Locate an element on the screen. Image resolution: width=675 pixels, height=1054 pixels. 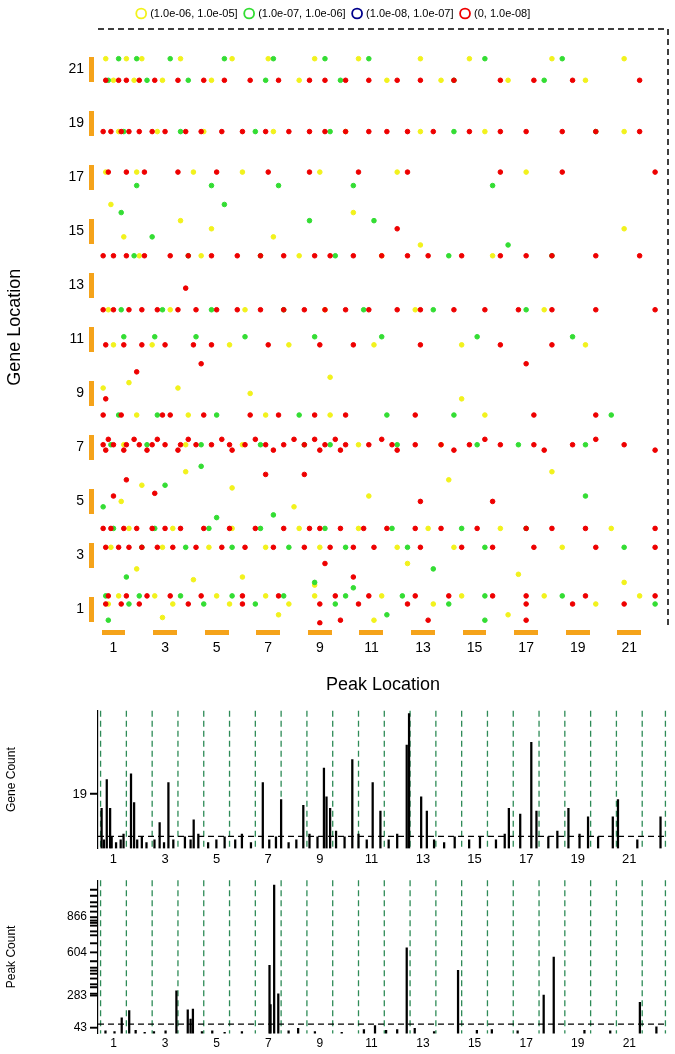
y-tick-label: 43 is located at coordinates (80, 1027).